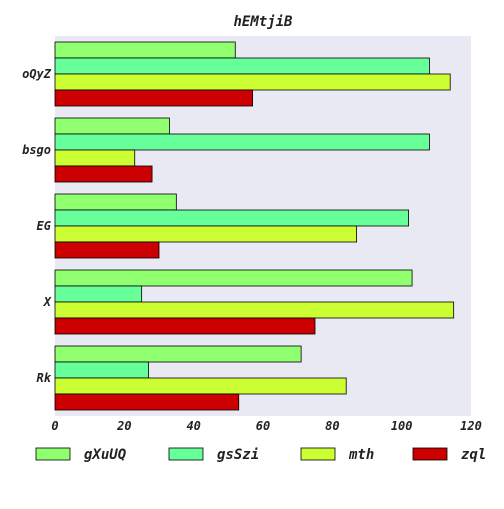 Image resolution: width=504 pixels, height=509 pixels. What do you see at coordinates (242, 142) in the screenshot?
I see `bar-gsSzi-bsgo` at bounding box center [242, 142].